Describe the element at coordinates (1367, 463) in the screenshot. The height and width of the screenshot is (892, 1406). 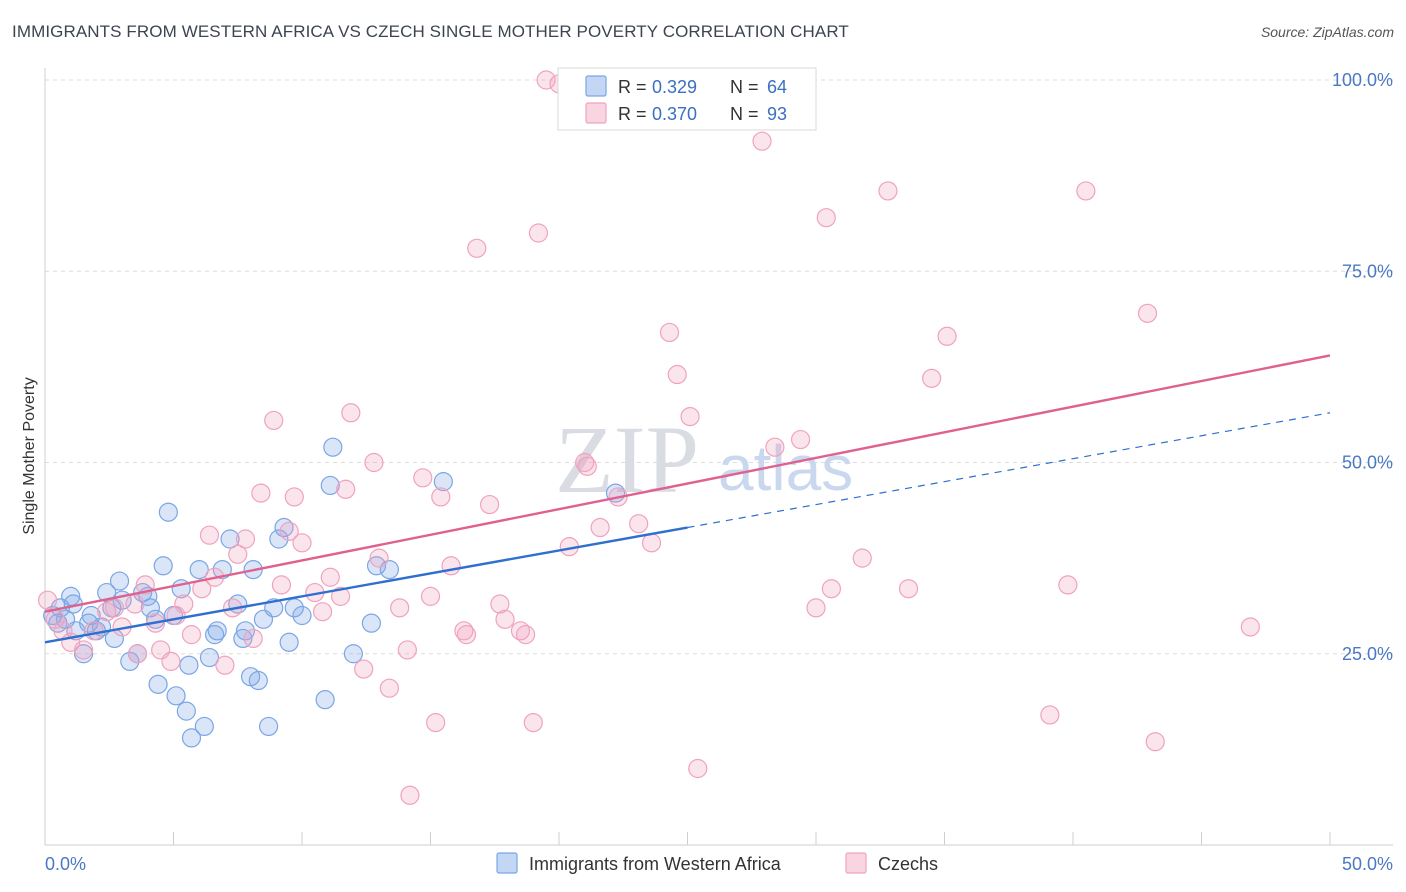
I see `y-tick-label: 50.0%` at that location.